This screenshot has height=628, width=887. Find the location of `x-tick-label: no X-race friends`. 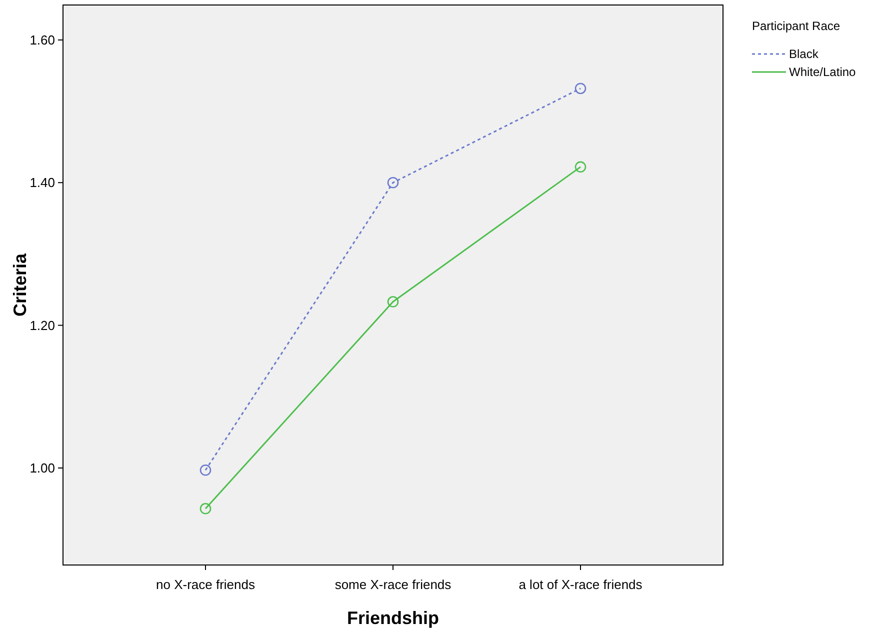

x-tick-label: no X-race friends is located at coordinates (206, 584).